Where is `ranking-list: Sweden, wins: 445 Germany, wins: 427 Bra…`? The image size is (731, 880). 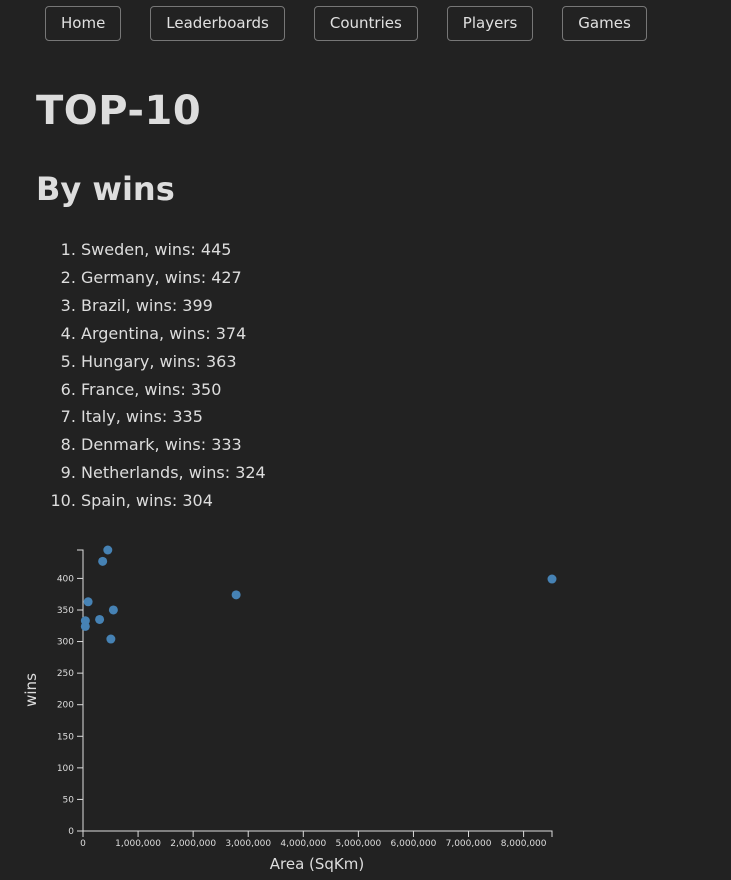
ranking-list: Sweden, wins: 445 Germany, wins: 427 Bra… is located at coordinates (151, 375).